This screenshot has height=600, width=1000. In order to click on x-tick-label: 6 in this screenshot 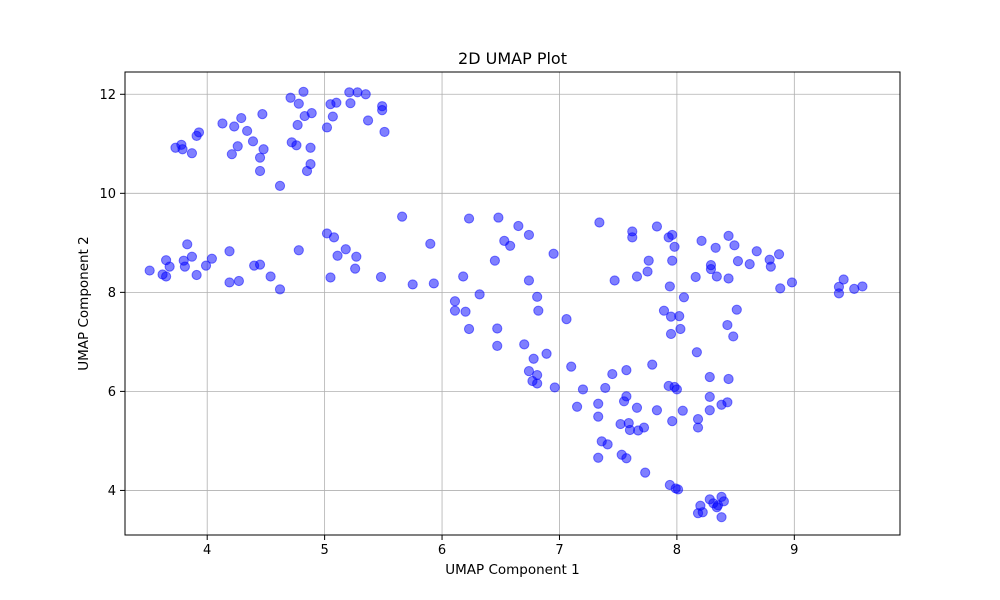, I will do `click(442, 550)`.